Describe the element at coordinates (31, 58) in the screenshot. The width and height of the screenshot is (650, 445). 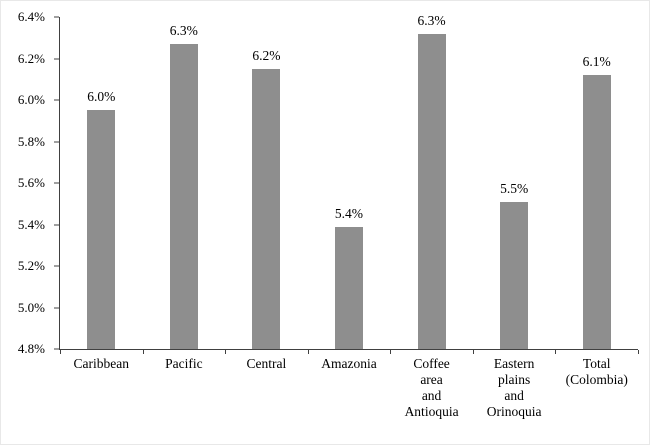
I see `y-tick-label: 6.2%` at that location.